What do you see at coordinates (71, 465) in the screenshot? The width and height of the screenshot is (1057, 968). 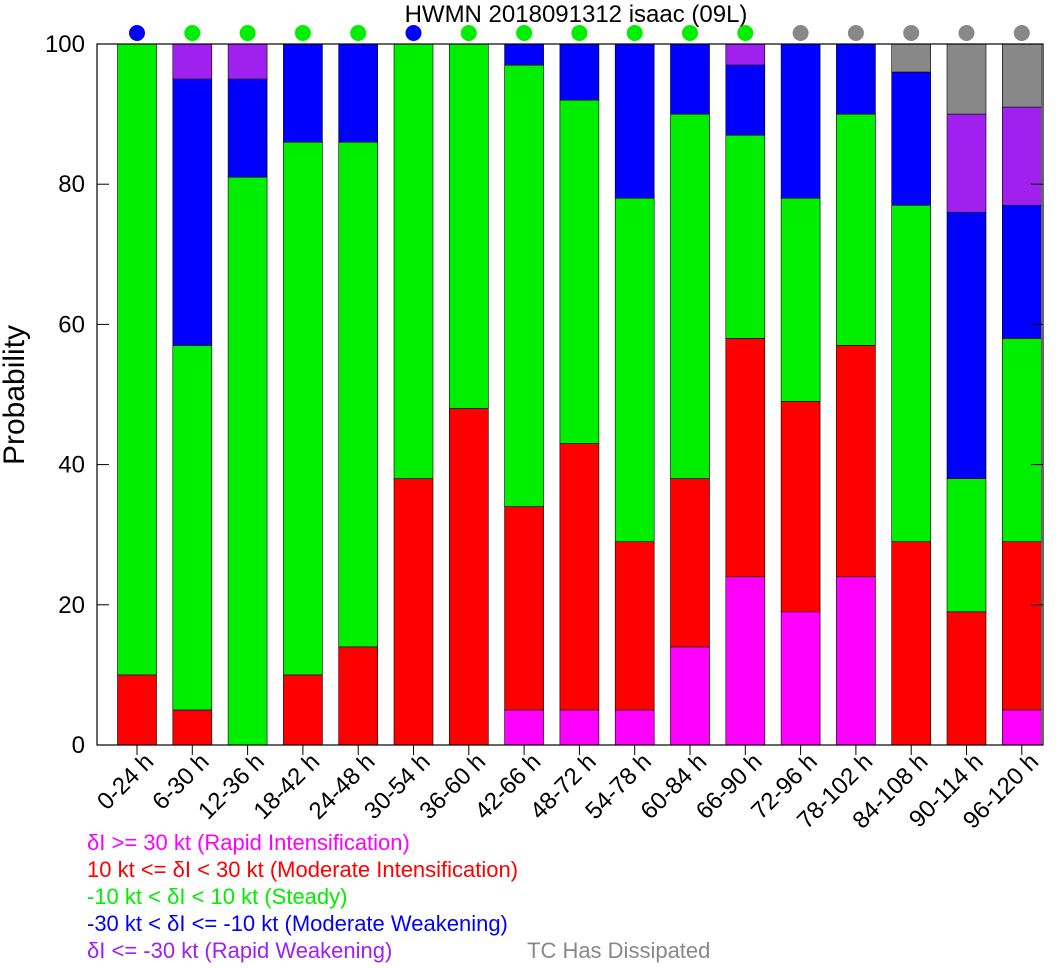 I see `y-tick-label: 40` at bounding box center [71, 465].